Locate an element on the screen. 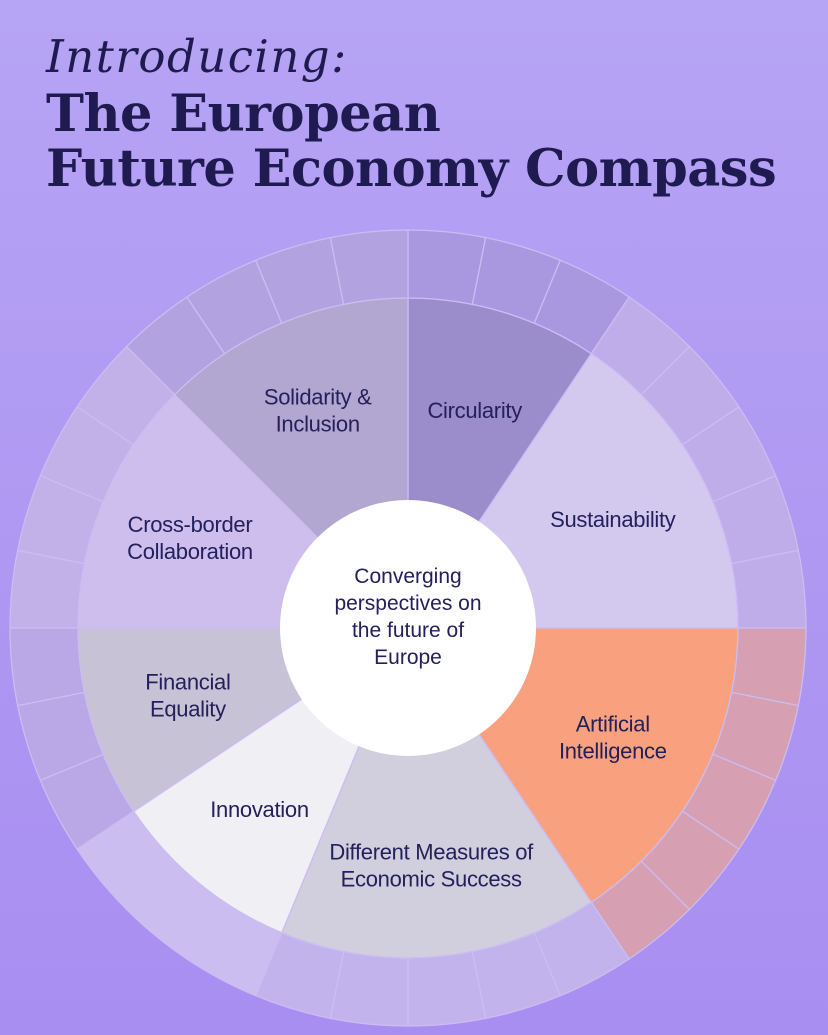 The image size is (828, 1035). wedge-label-cross-border-collaboration: Cross-border Collaboration is located at coordinates (190, 538).